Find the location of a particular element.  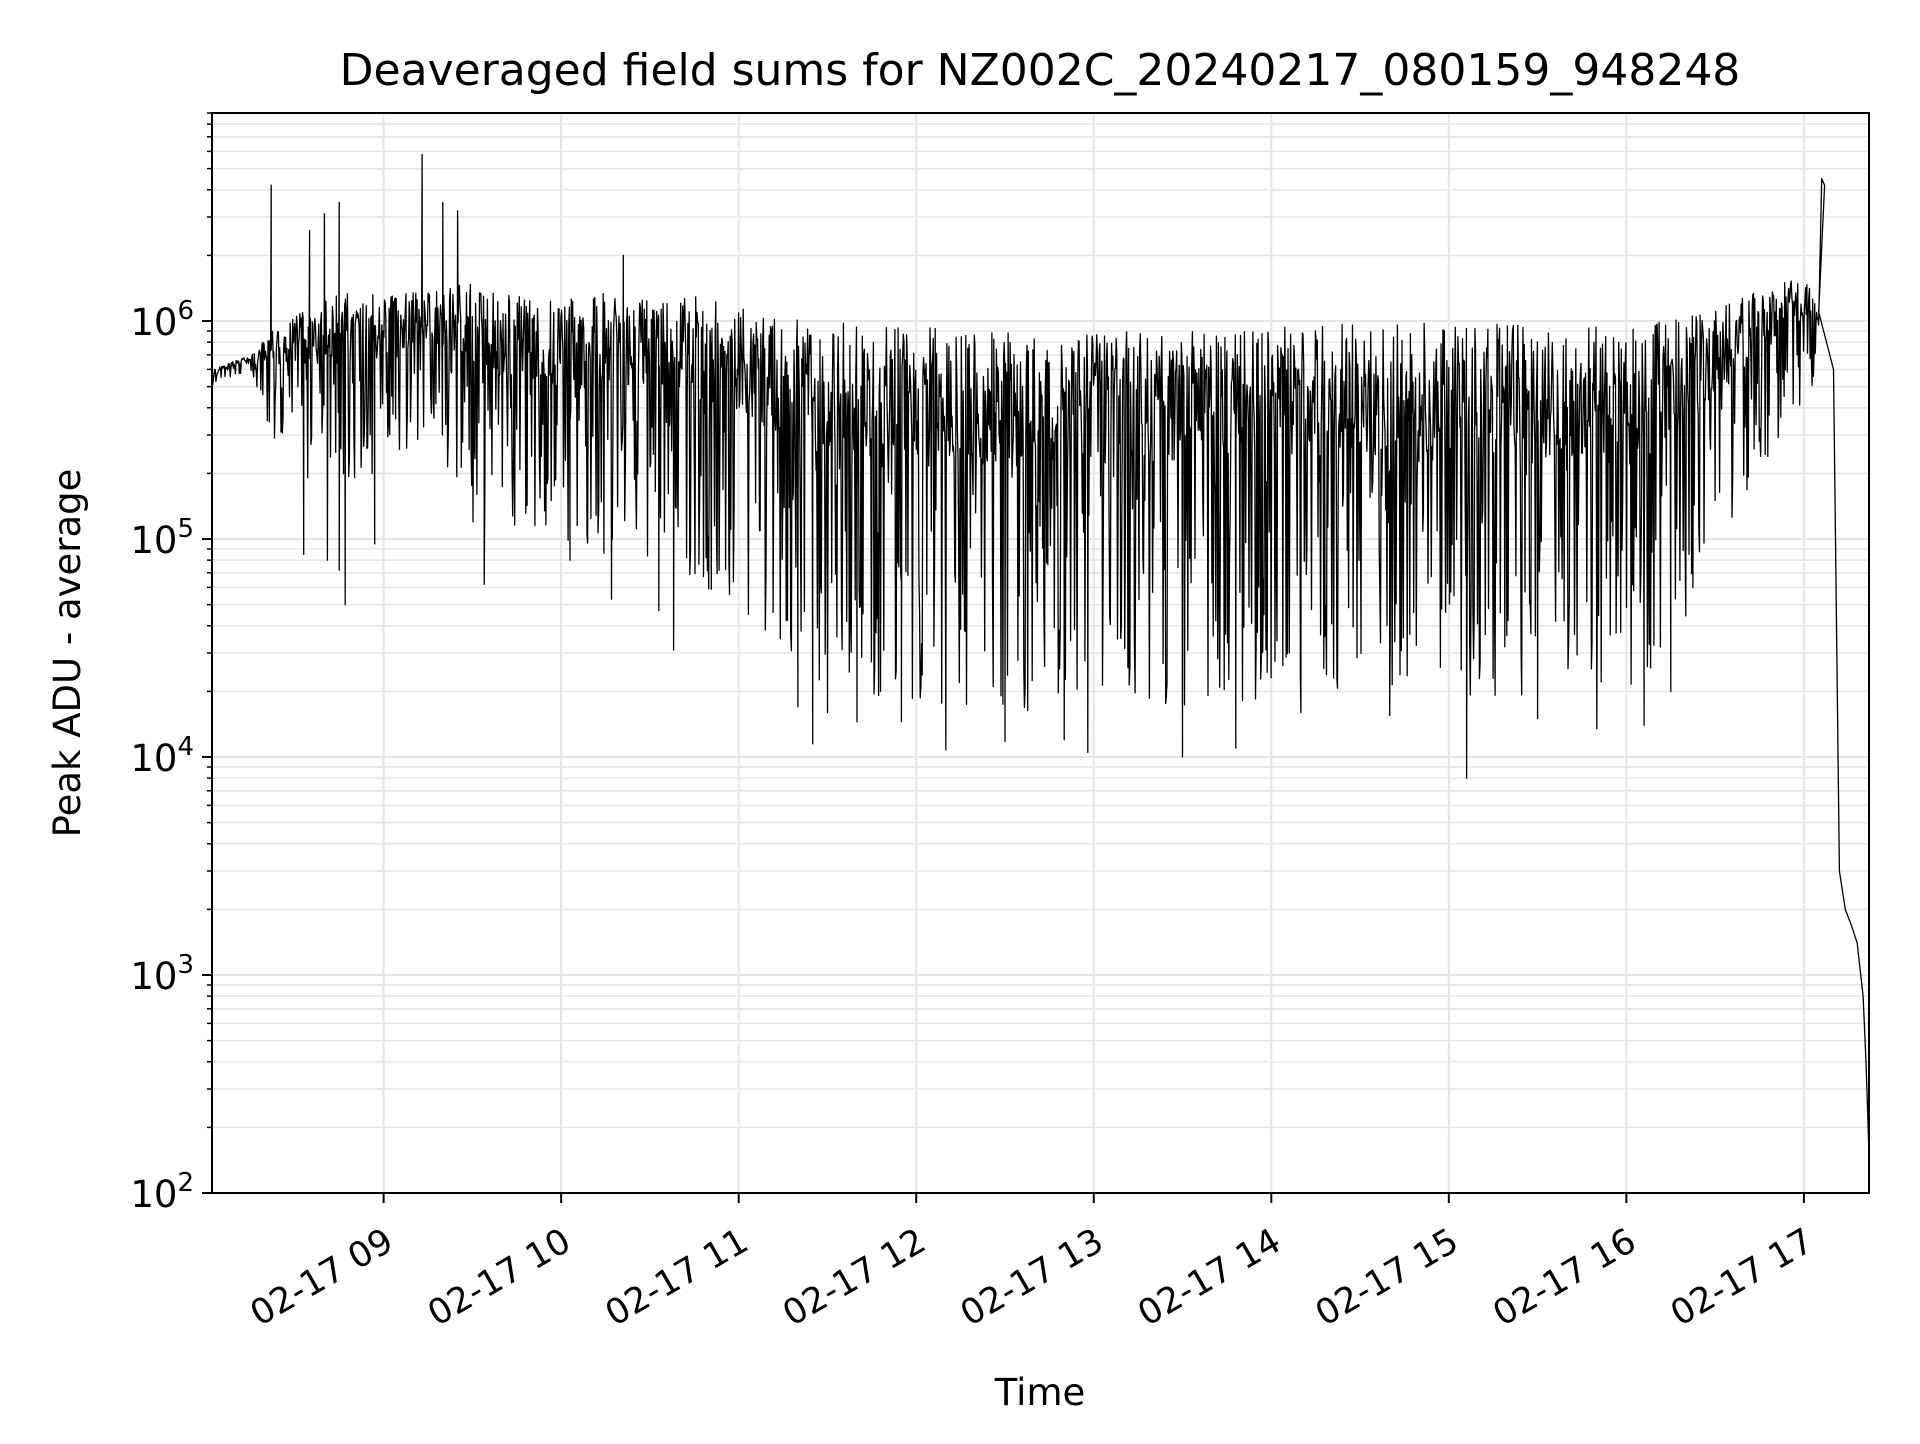

x-axis-label: Time is located at coordinates (1040, 1392).